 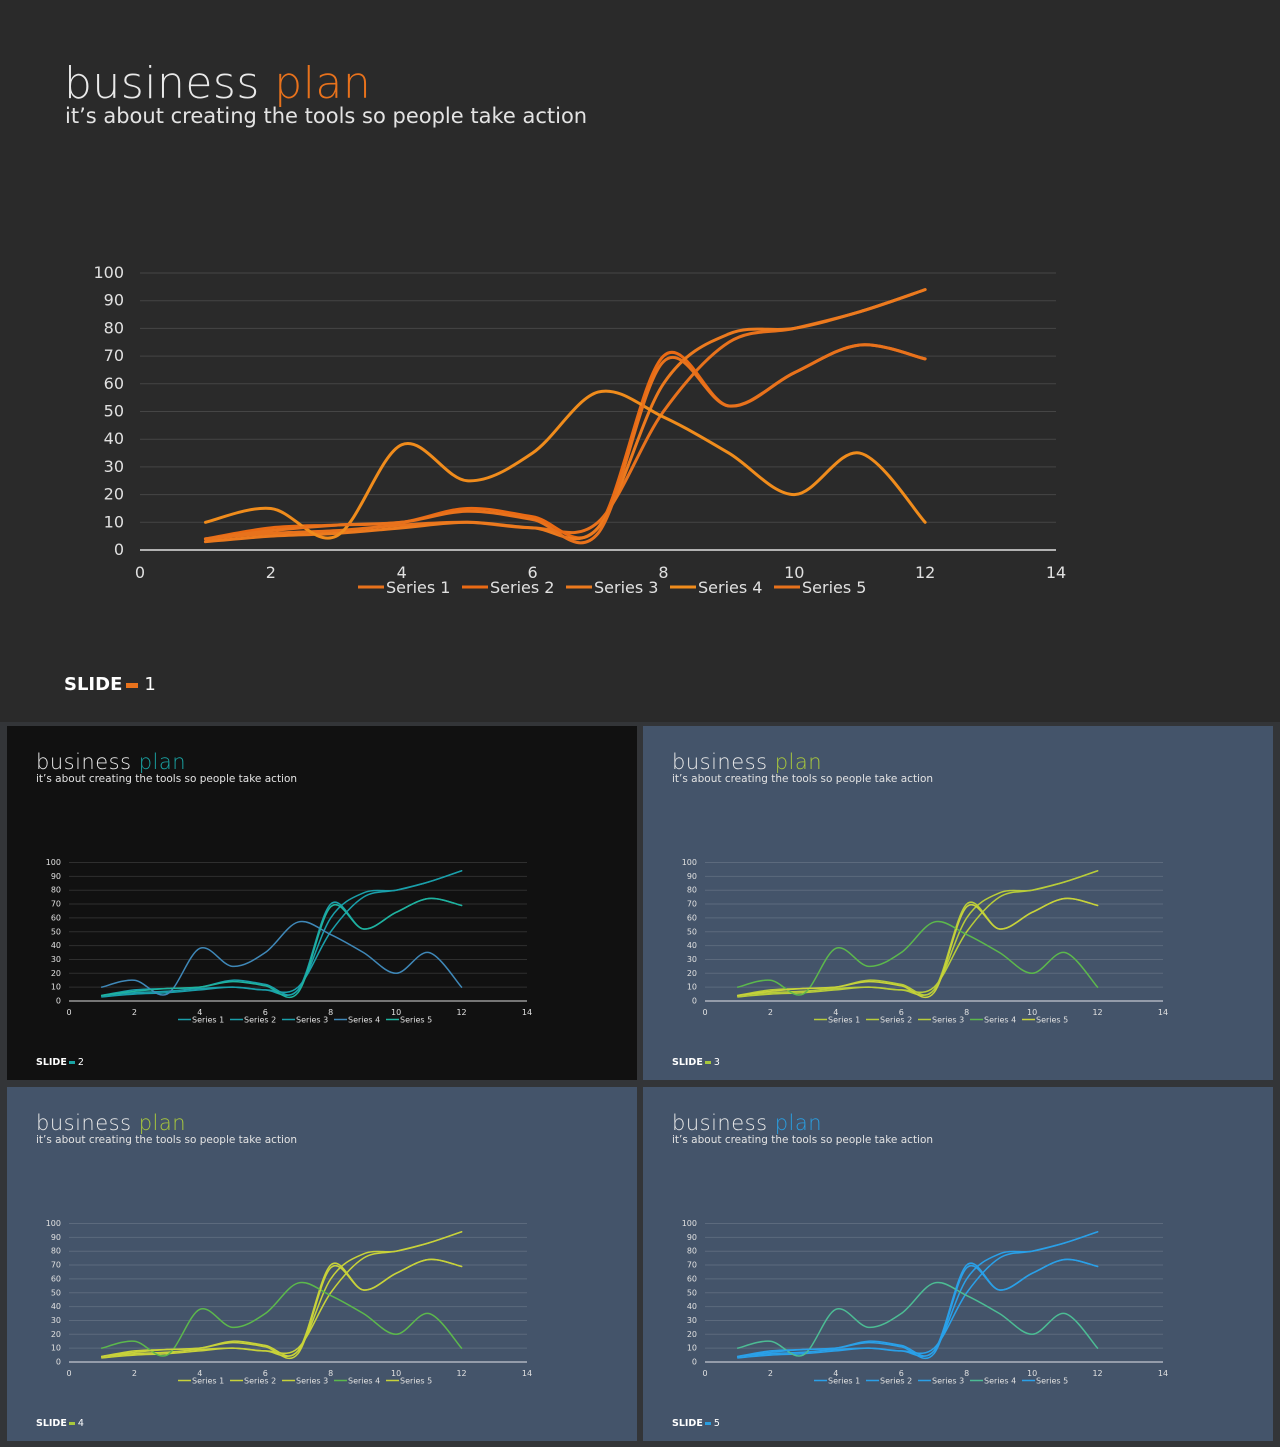 What do you see at coordinates (716, 1062) in the screenshot?
I see `slide-number: 3` at bounding box center [716, 1062].